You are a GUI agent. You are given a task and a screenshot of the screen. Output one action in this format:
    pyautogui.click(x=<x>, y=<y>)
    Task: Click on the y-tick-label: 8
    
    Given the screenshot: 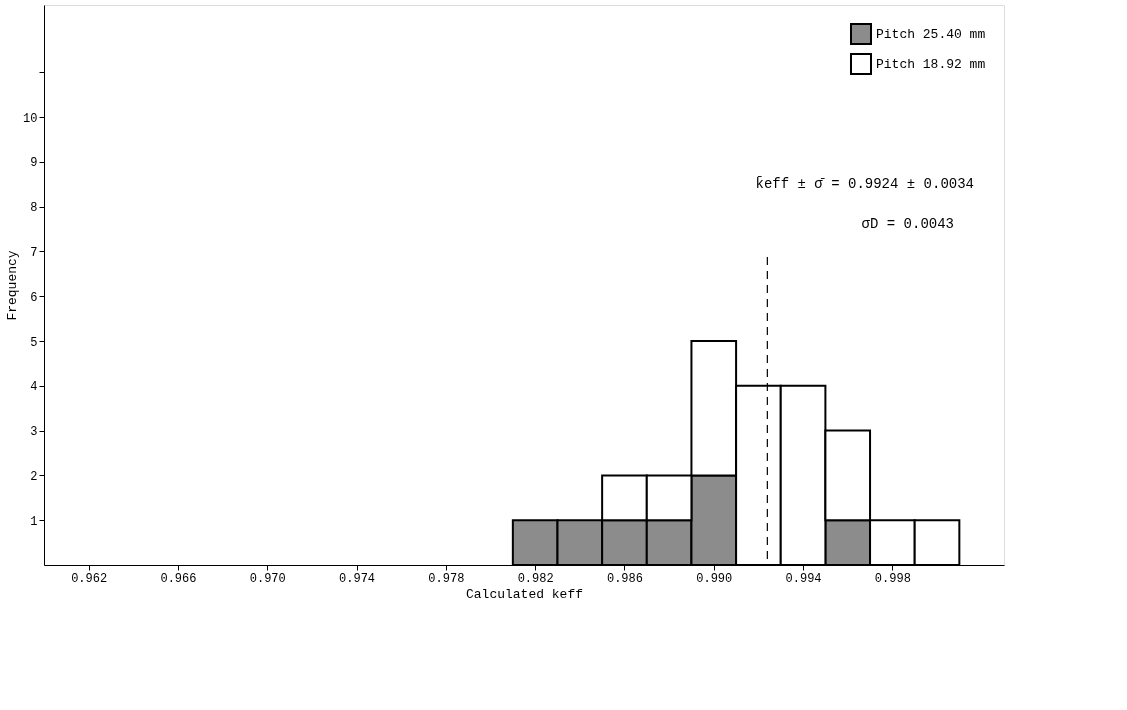 What is the action you would take?
    pyautogui.click(x=34, y=208)
    